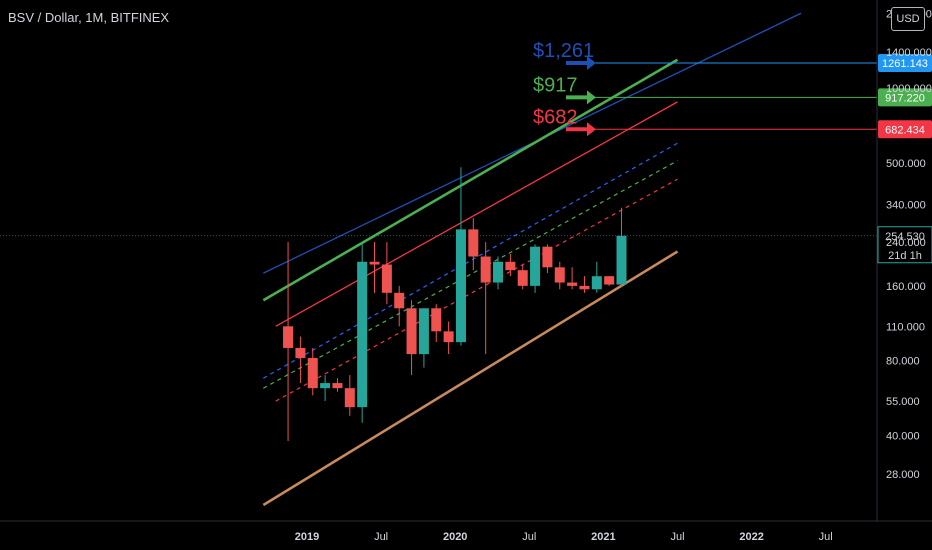 This screenshot has height=550, width=932. I want to click on y-tick-label-0: 28.000, so click(903, 475).